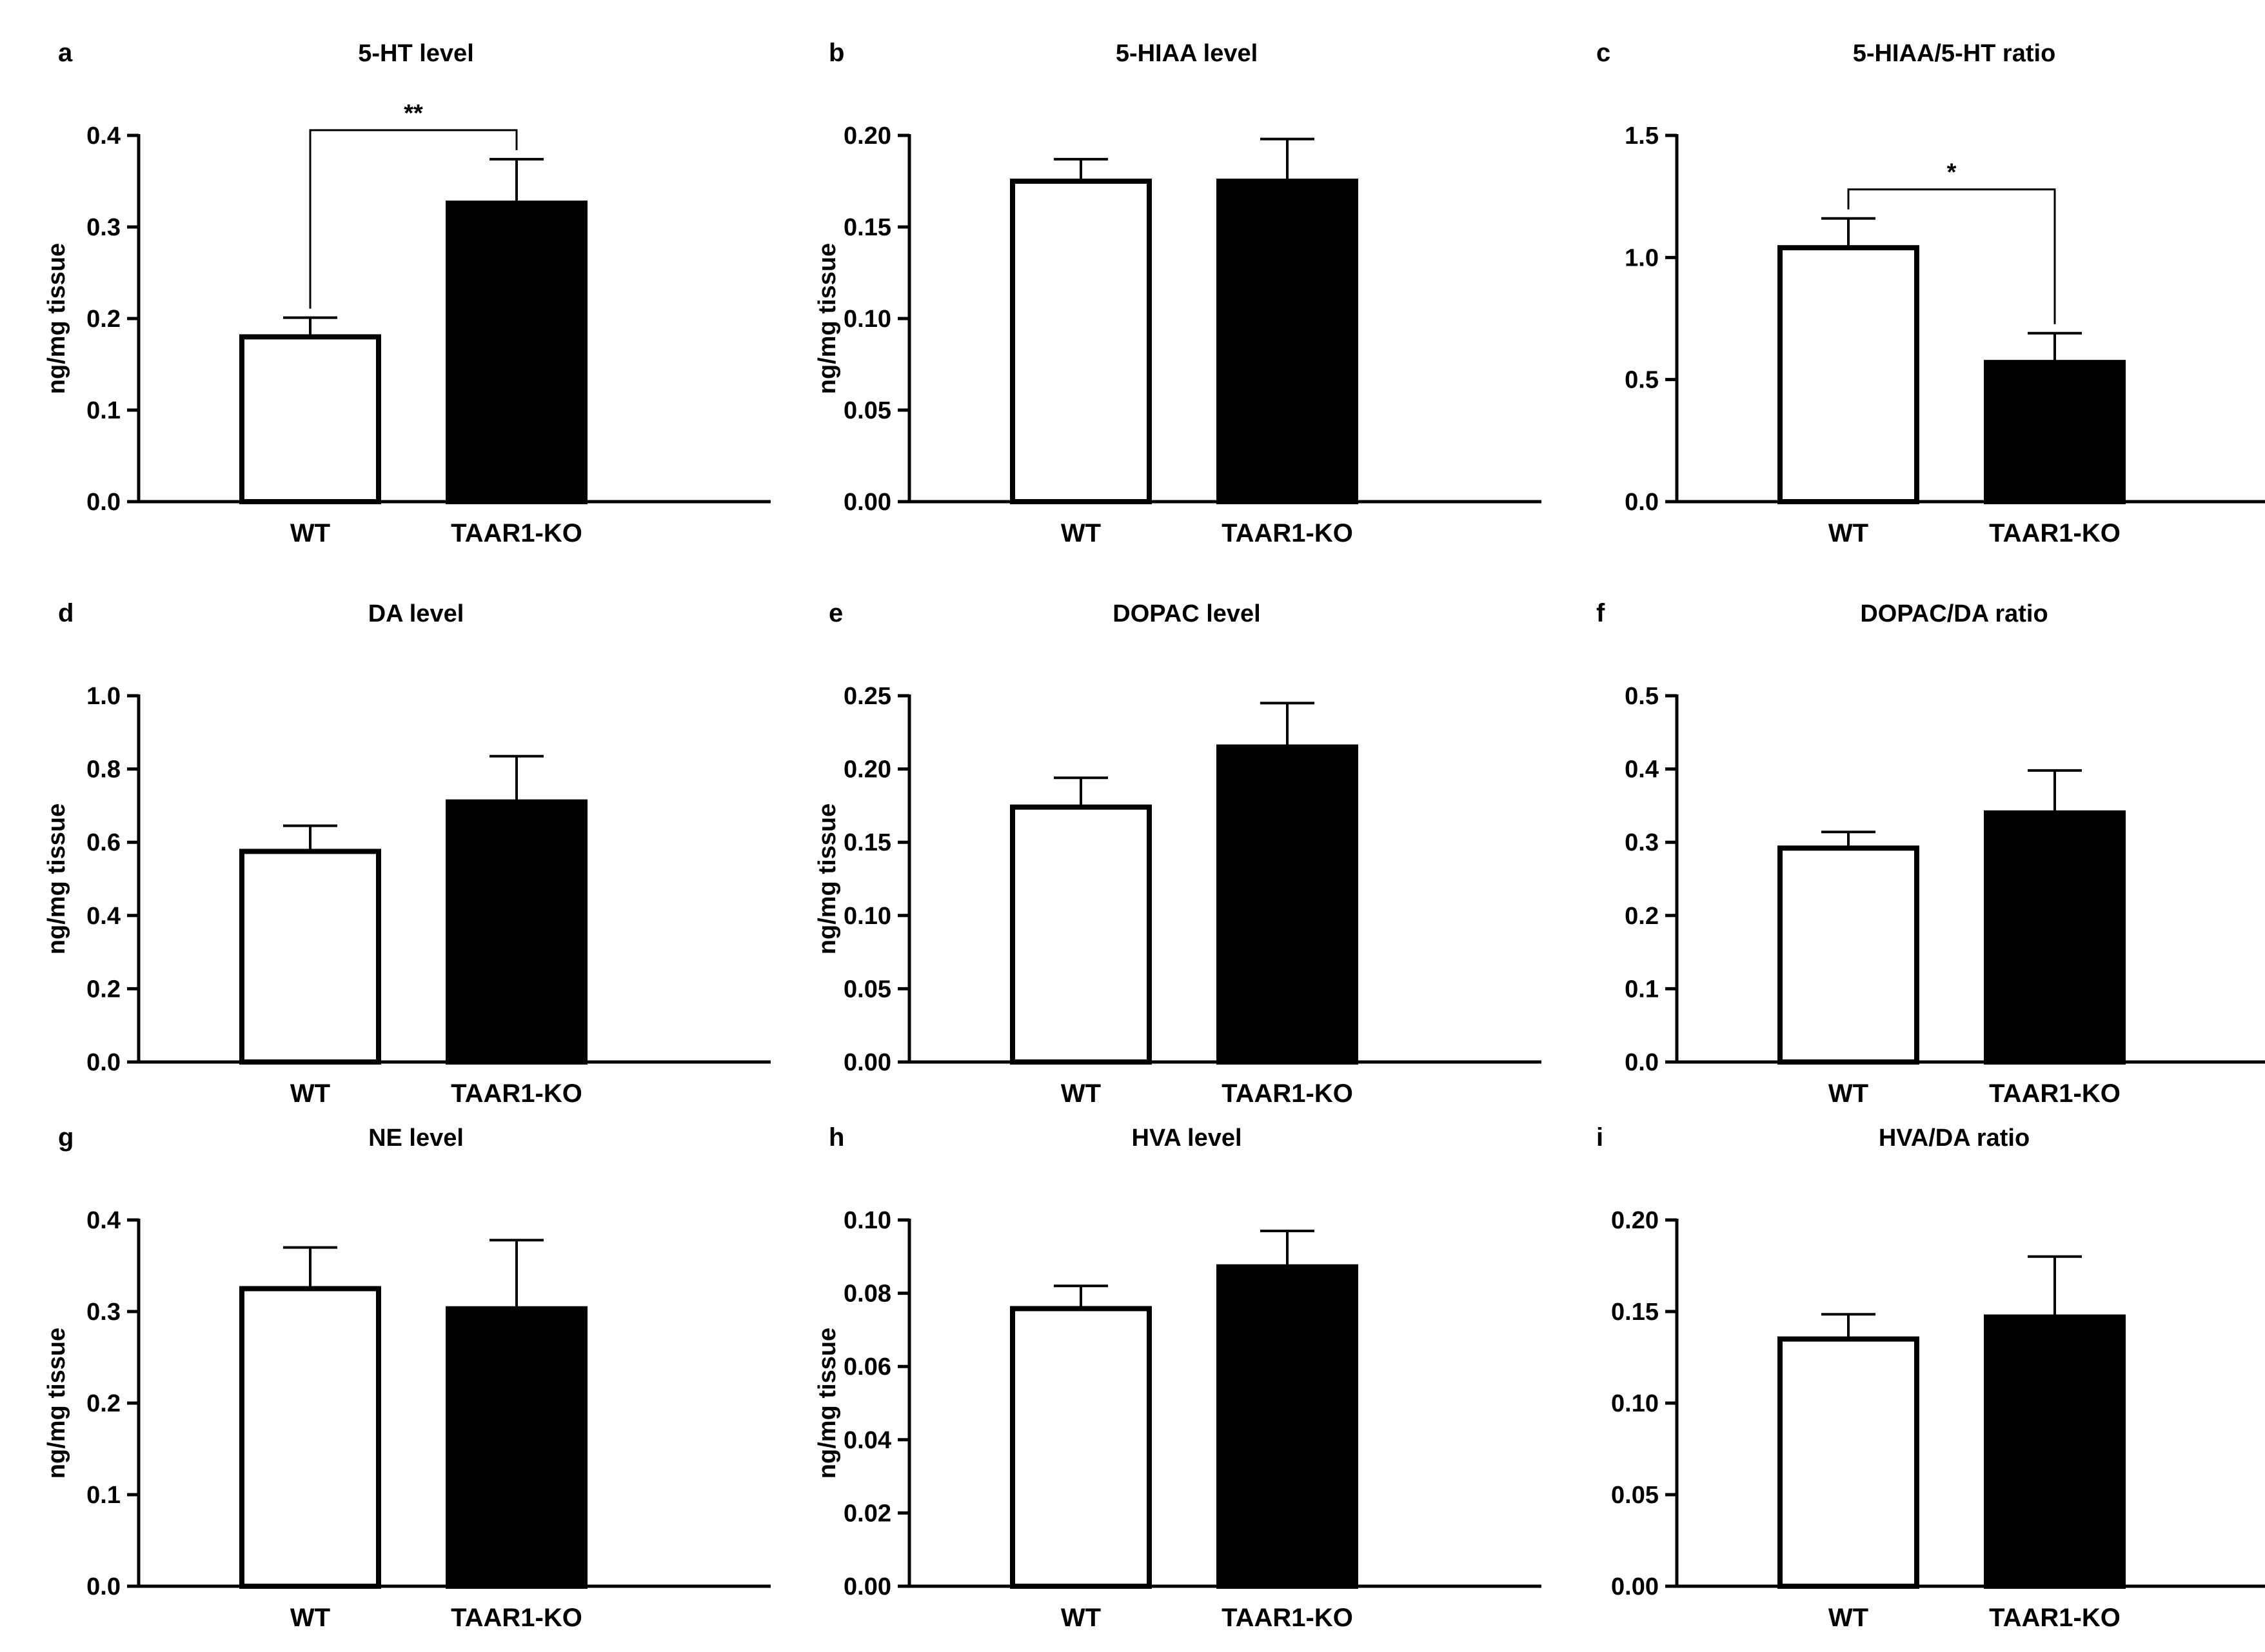 This screenshot has height=1652, width=2265. Describe the element at coordinates (1186, 1139) in the screenshot. I see `chart-title: HVA level` at that location.